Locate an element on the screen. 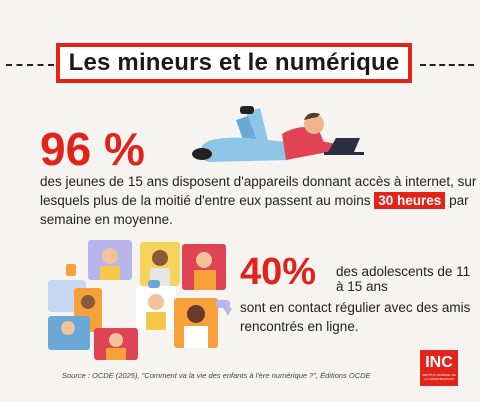 The height and width of the screenshot is (402, 480). page-title: Les mineurs et le numérique is located at coordinates (234, 62).